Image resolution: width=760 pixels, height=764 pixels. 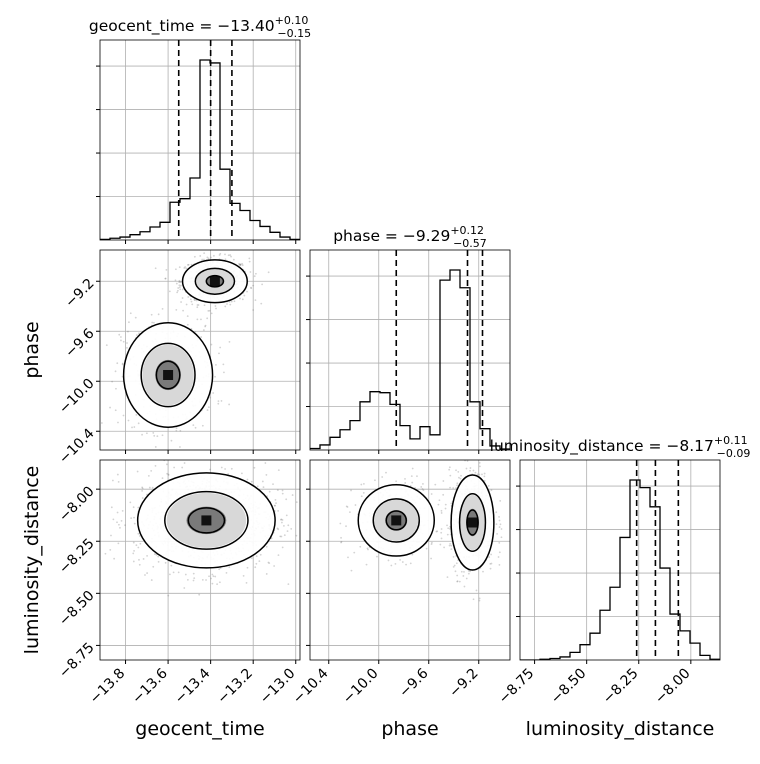 I want to click on contour-line-outer, so click(x=168, y=375).